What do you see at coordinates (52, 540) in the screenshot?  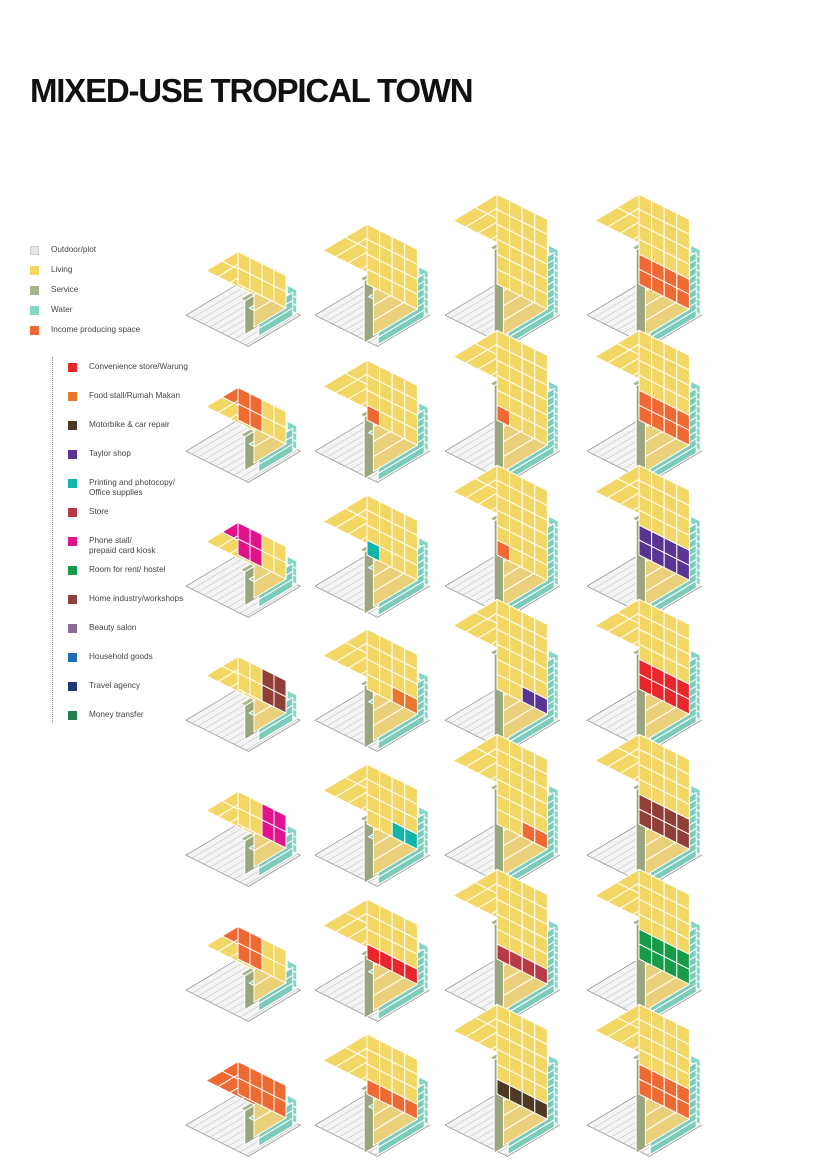 I see `legend-bracket-line` at bounding box center [52, 540].